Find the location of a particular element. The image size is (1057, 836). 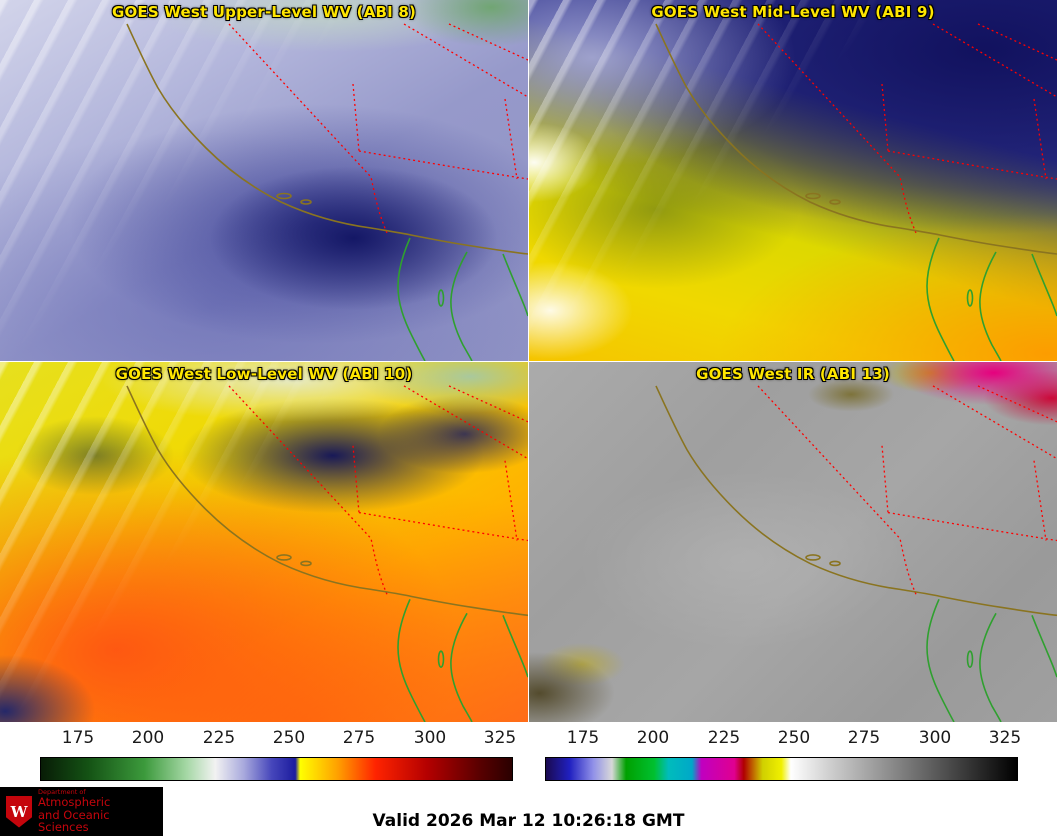

ir-colorbar-group: 175 200 225 250 275 300 325 is located at coordinates (783, 754).